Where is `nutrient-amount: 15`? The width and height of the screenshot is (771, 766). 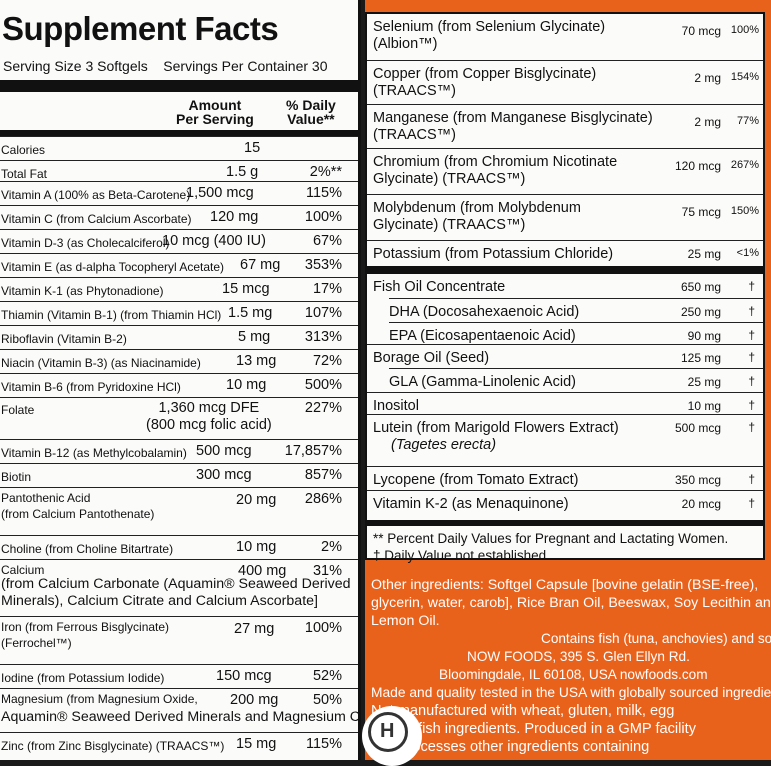
nutrient-amount: 15 is located at coordinates (252, 148).